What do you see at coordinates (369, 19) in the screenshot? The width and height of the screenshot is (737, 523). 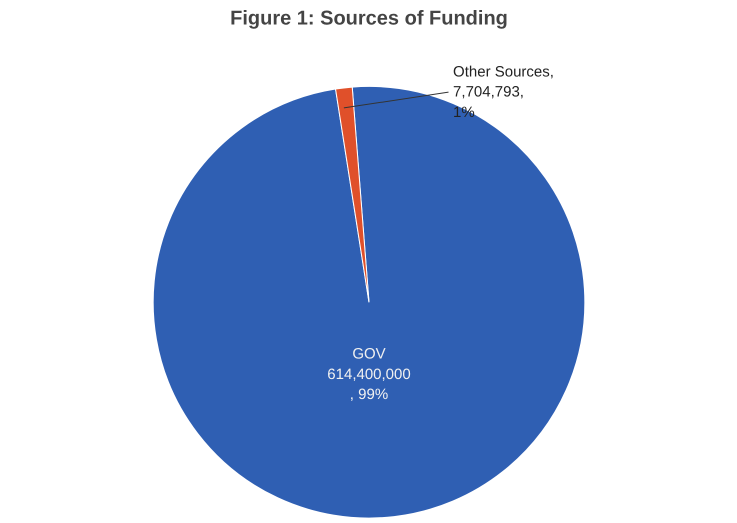 I see `chart-title: Figure 1: Sources of Funding` at bounding box center [369, 19].